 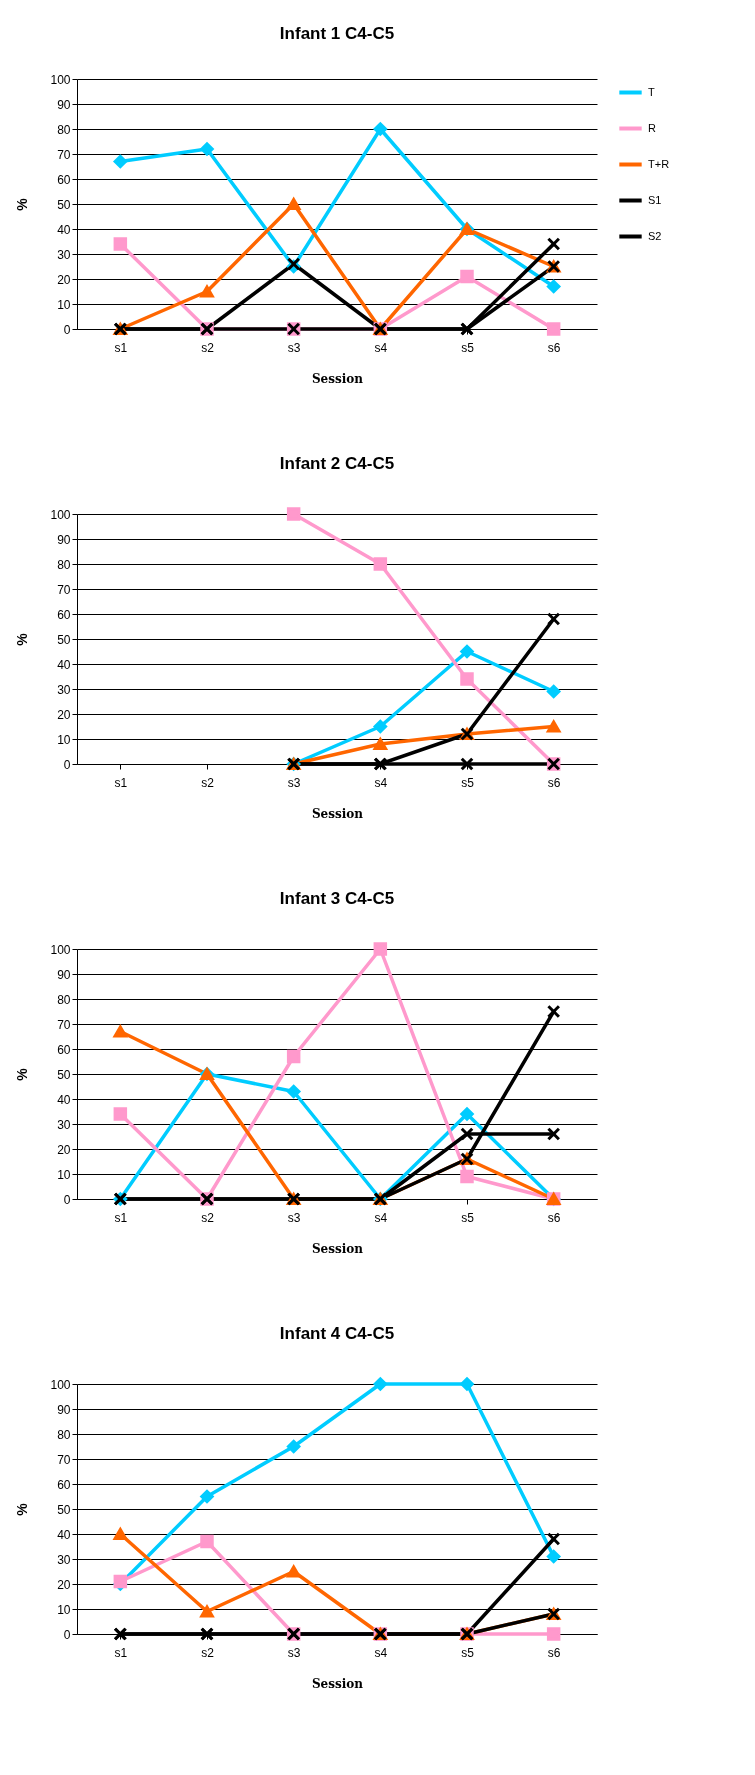 I want to click on legend-label: R, so click(x=652, y=127).